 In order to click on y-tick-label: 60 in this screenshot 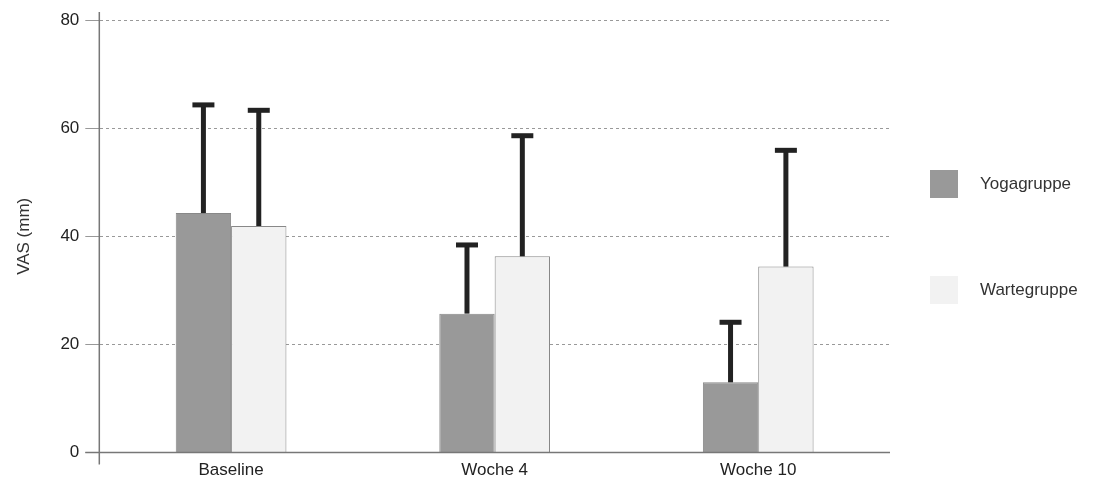, I will do `click(70, 127)`.